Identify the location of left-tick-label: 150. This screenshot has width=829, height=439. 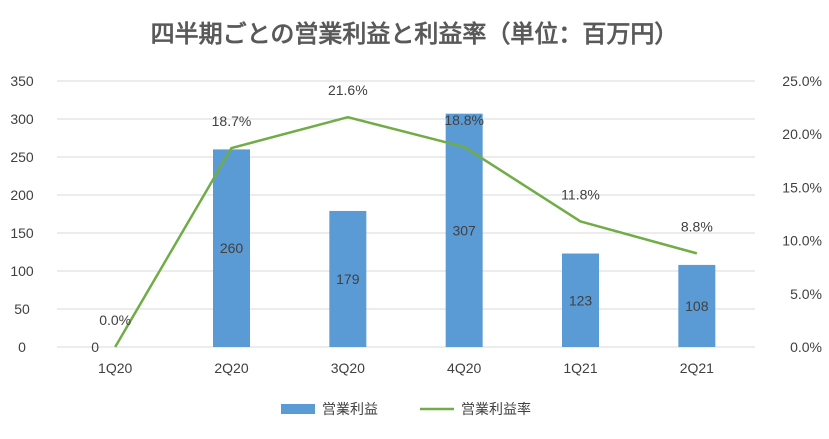
(22, 233).